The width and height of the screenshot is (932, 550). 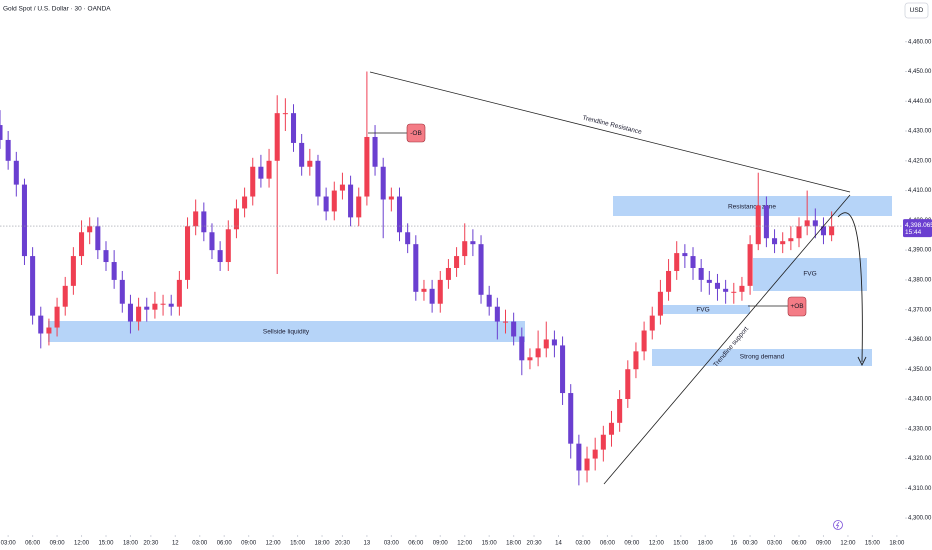 I want to click on x-tick-label: 14, so click(x=558, y=544).